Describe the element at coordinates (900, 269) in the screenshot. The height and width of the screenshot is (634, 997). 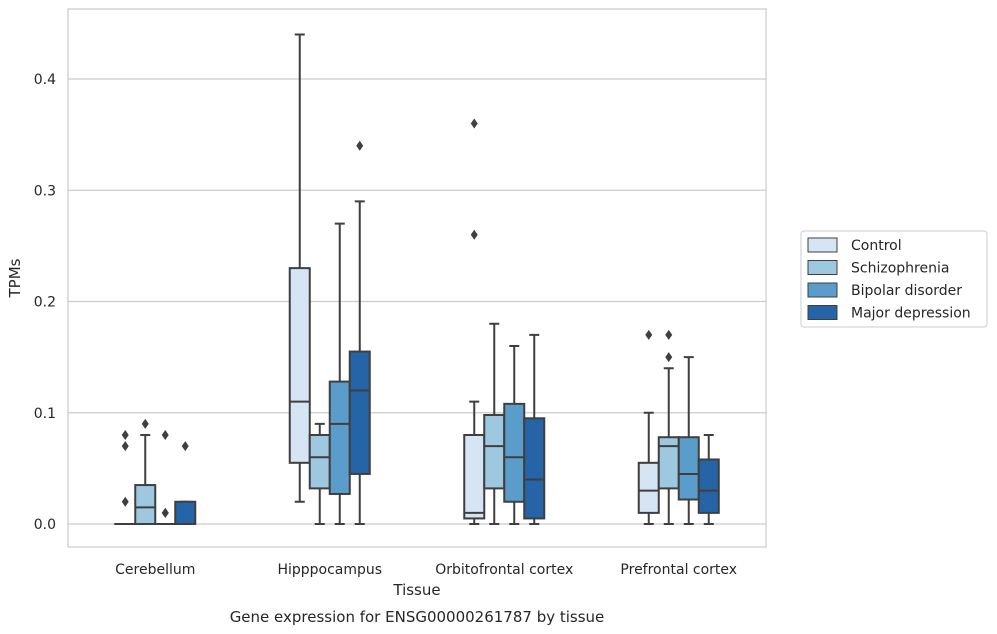
I see `legend-label: Schizophrenia` at that location.